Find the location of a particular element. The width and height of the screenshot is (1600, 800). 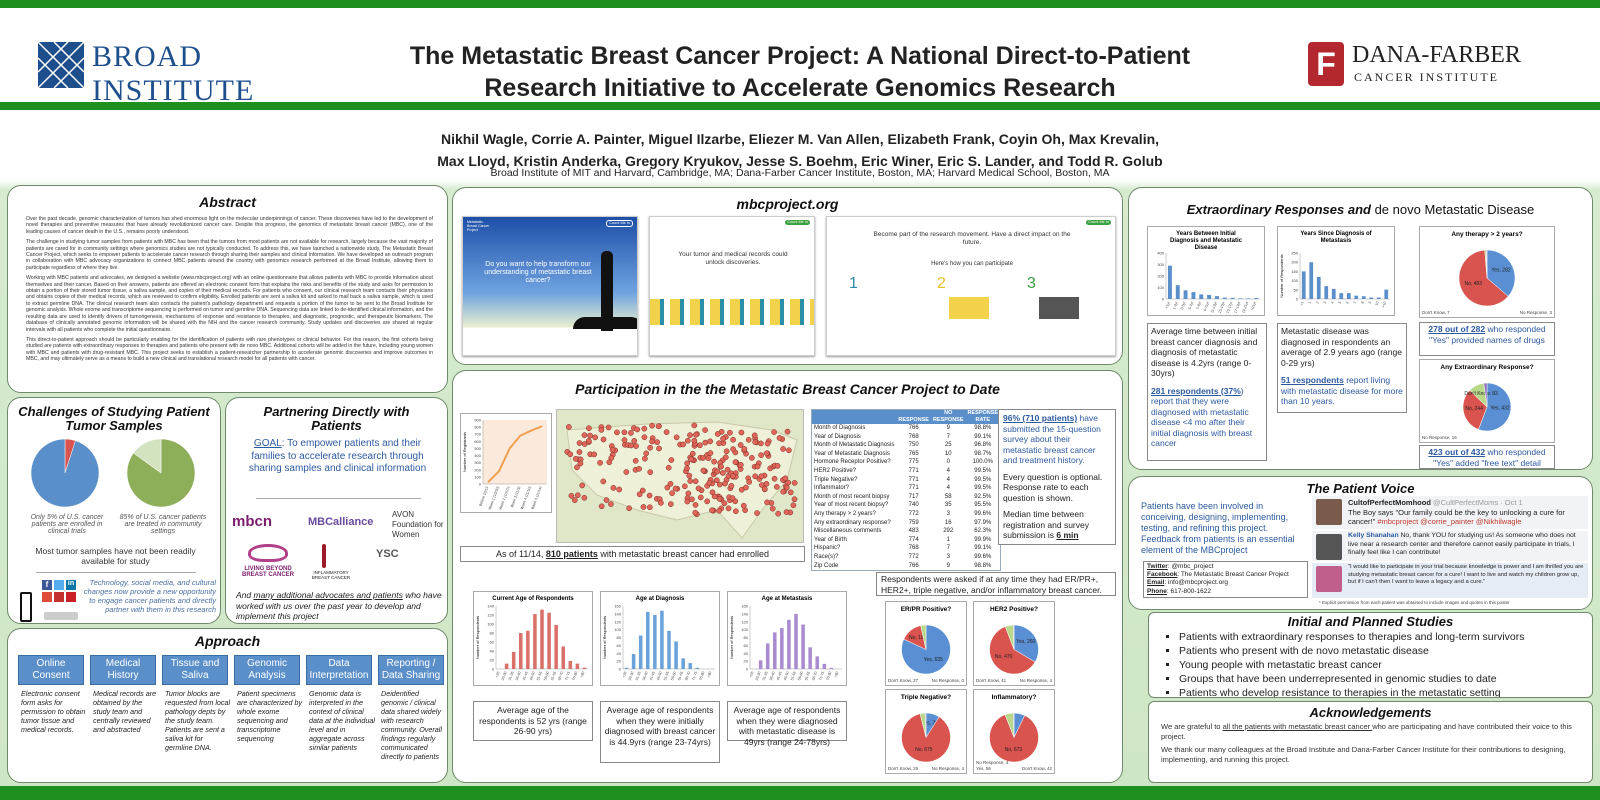

x-tick-label: 71-75 is located at coordinates (694, 676).